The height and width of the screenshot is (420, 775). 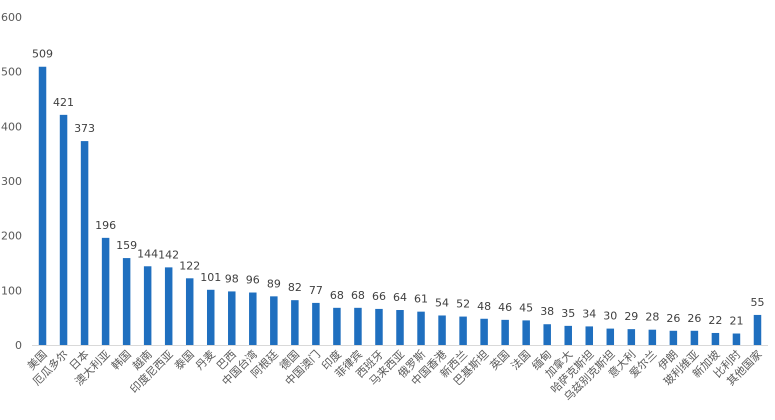 What do you see at coordinates (568, 313) in the screenshot?
I see `data-label: 35` at bounding box center [568, 313].